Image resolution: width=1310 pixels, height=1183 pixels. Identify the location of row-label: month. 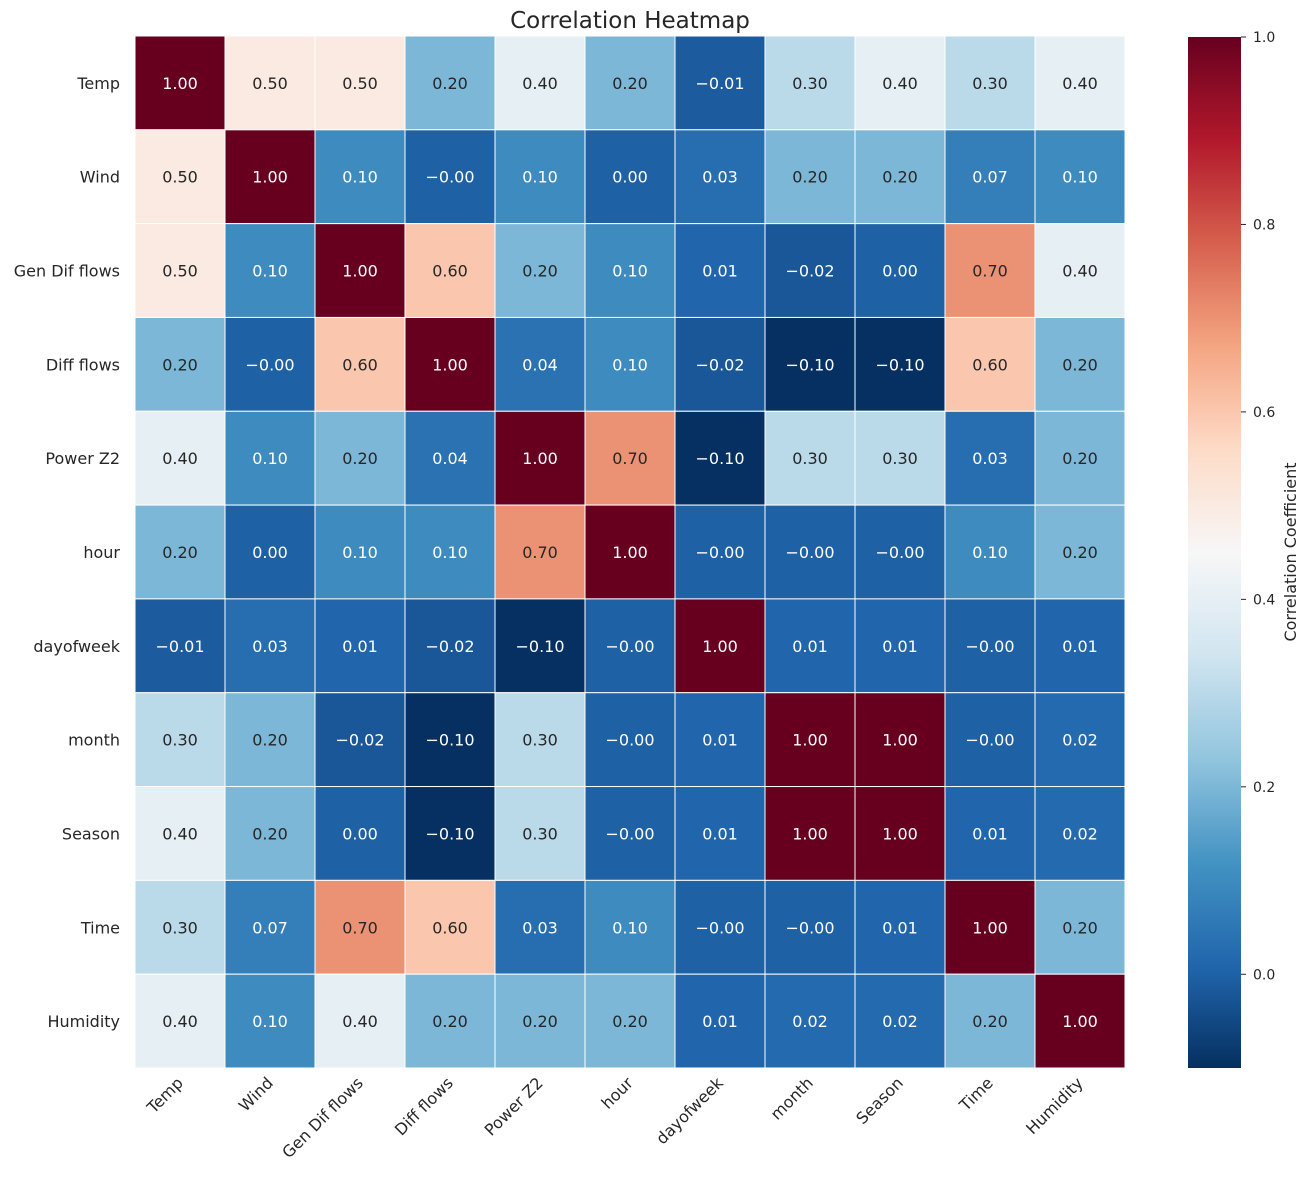
(94, 740).